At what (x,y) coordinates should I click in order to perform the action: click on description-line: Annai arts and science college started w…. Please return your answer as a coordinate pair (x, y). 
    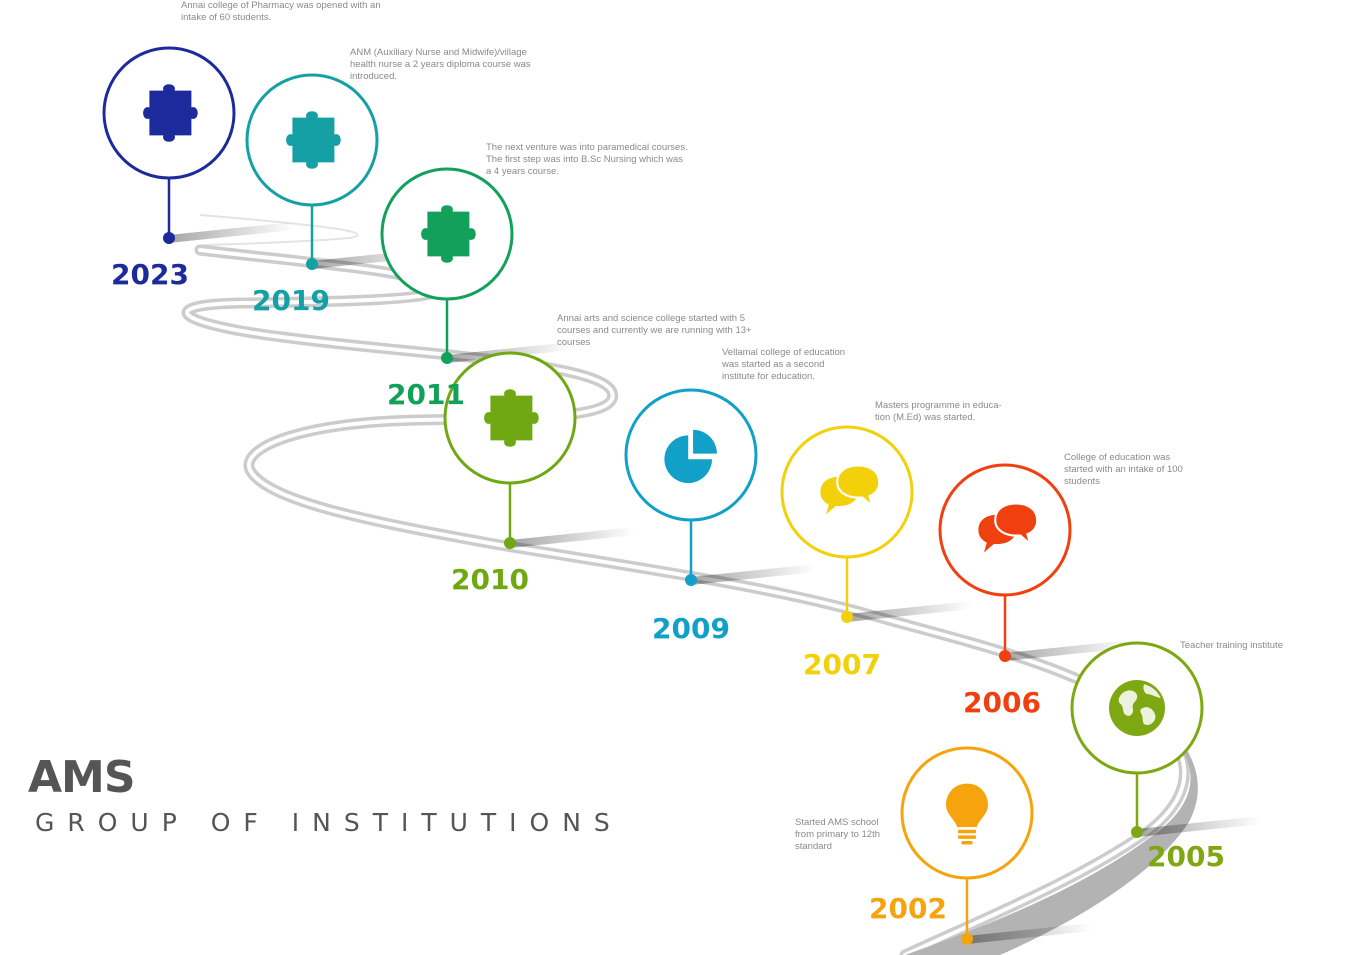
    Looking at the image, I should click on (651, 318).